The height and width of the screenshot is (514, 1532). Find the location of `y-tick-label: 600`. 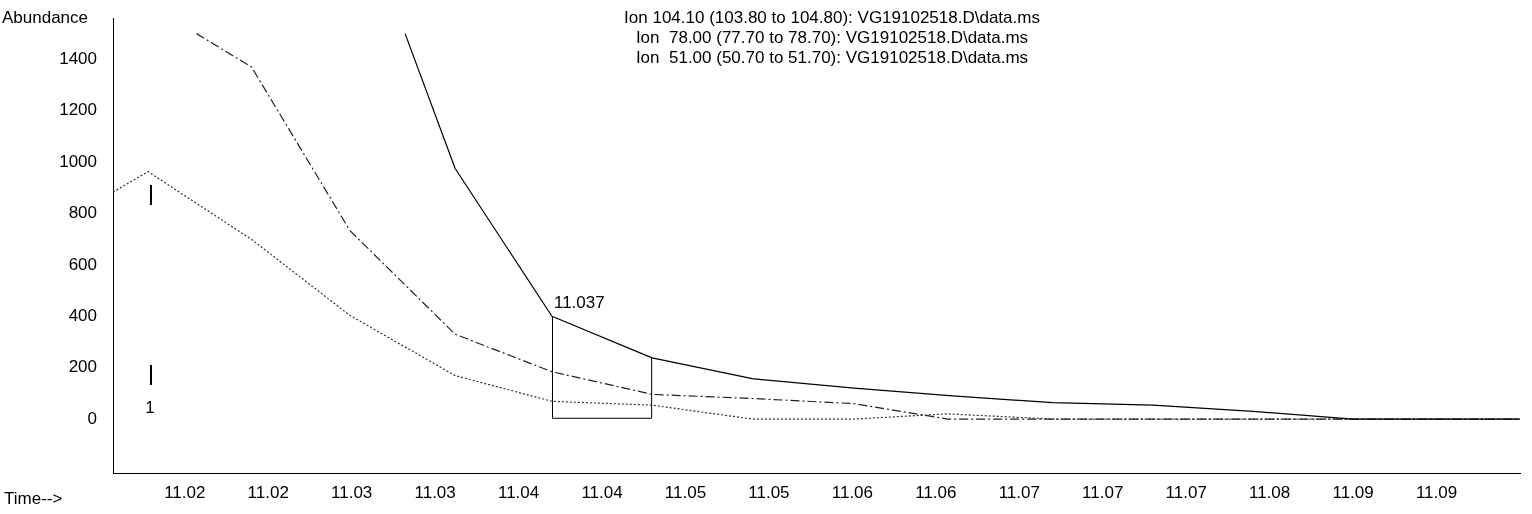

y-tick-label: 600 is located at coordinates (82, 264).